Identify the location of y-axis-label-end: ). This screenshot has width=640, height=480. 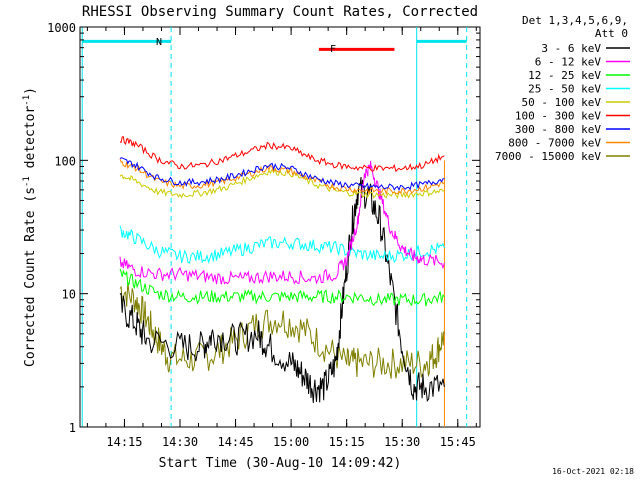
(30, 91).